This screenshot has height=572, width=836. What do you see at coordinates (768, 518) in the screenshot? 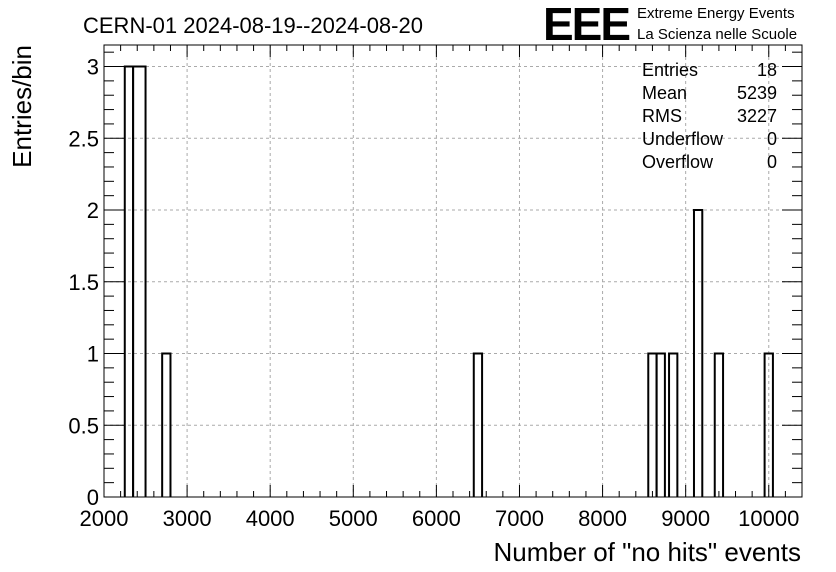
I see `x-tick-label: 10000` at bounding box center [768, 518].